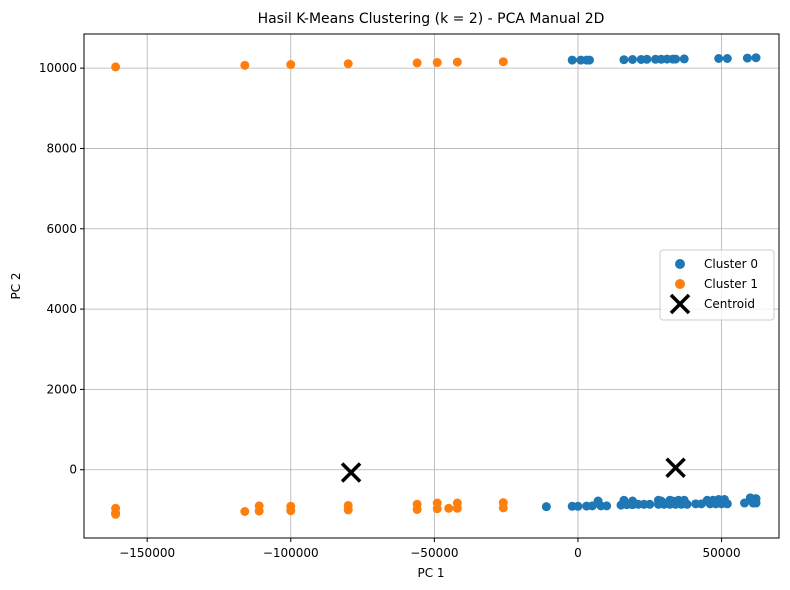 The height and width of the screenshot is (590, 790). What do you see at coordinates (73, 470) in the screenshot?
I see `y-tick-label: 0` at bounding box center [73, 470].